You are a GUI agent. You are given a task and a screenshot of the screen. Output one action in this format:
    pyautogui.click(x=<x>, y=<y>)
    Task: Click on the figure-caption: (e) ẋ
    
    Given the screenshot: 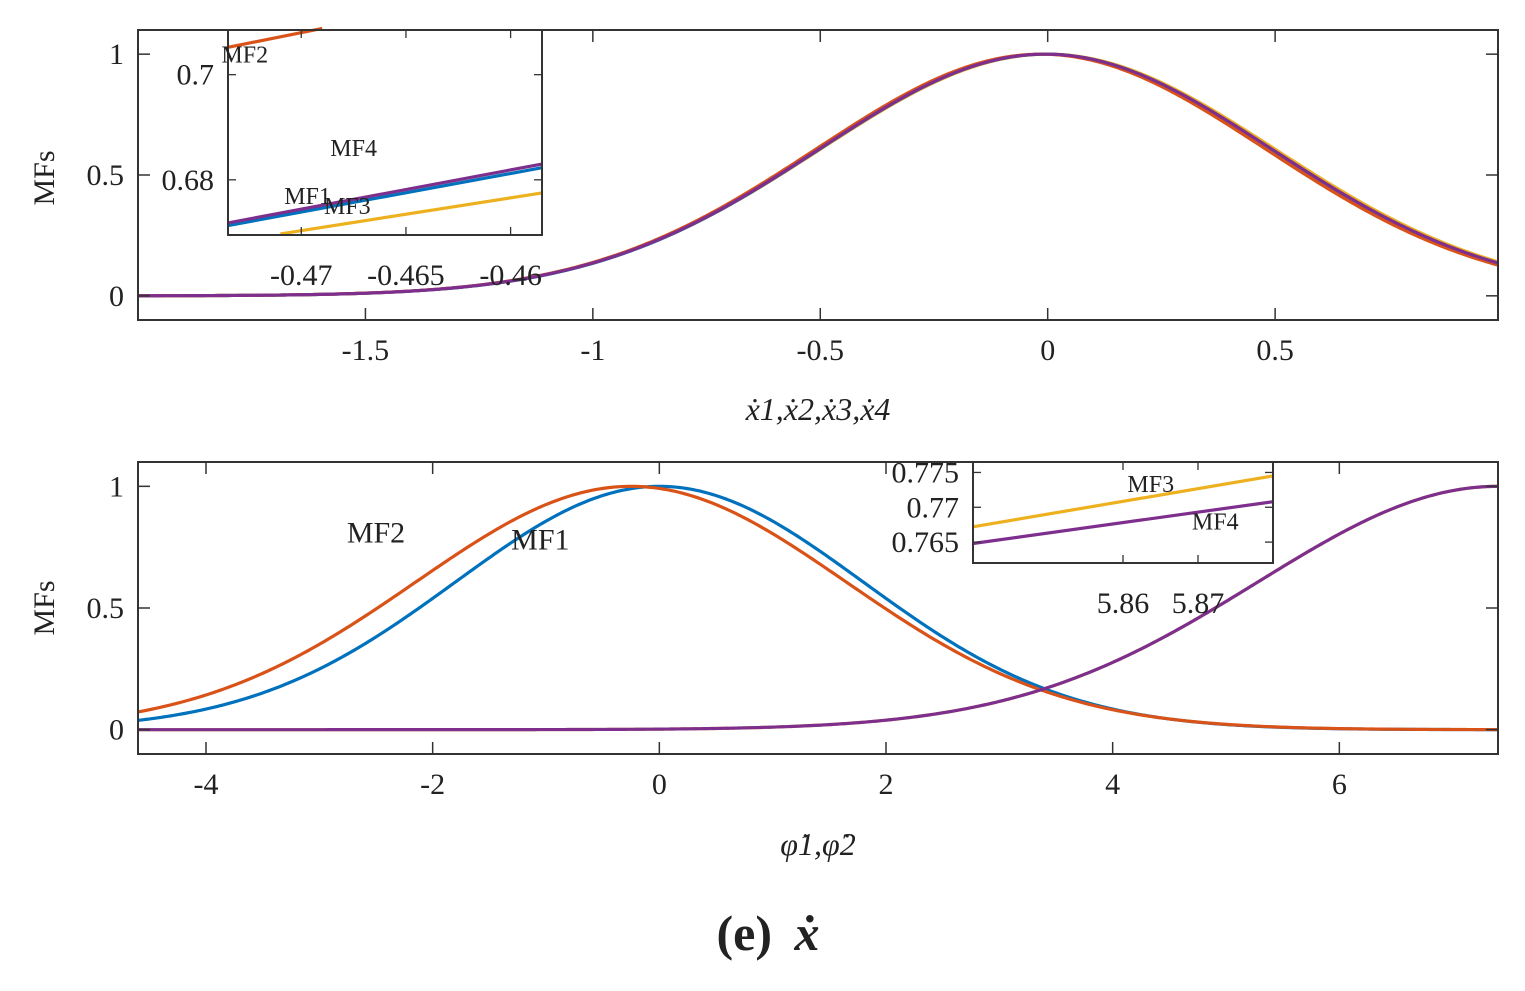 What is the action you would take?
    pyautogui.click(x=768, y=933)
    